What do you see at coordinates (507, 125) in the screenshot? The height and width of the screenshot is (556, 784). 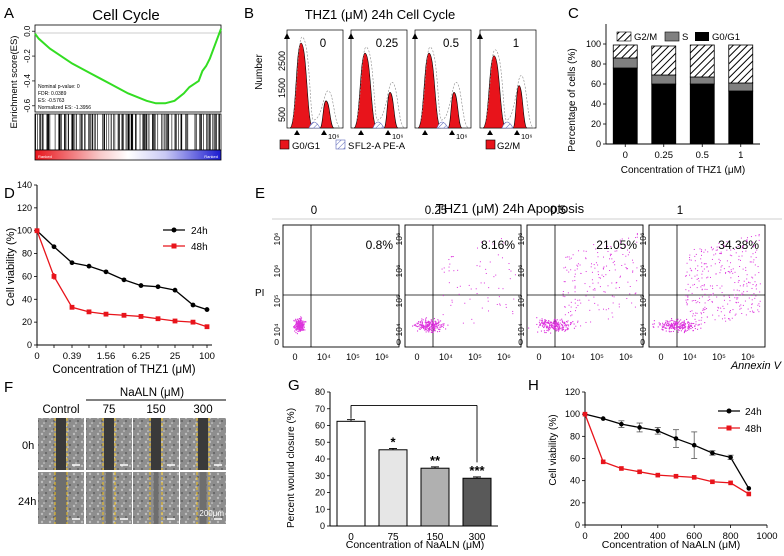 I see `b-s-phase` at bounding box center [507, 125].